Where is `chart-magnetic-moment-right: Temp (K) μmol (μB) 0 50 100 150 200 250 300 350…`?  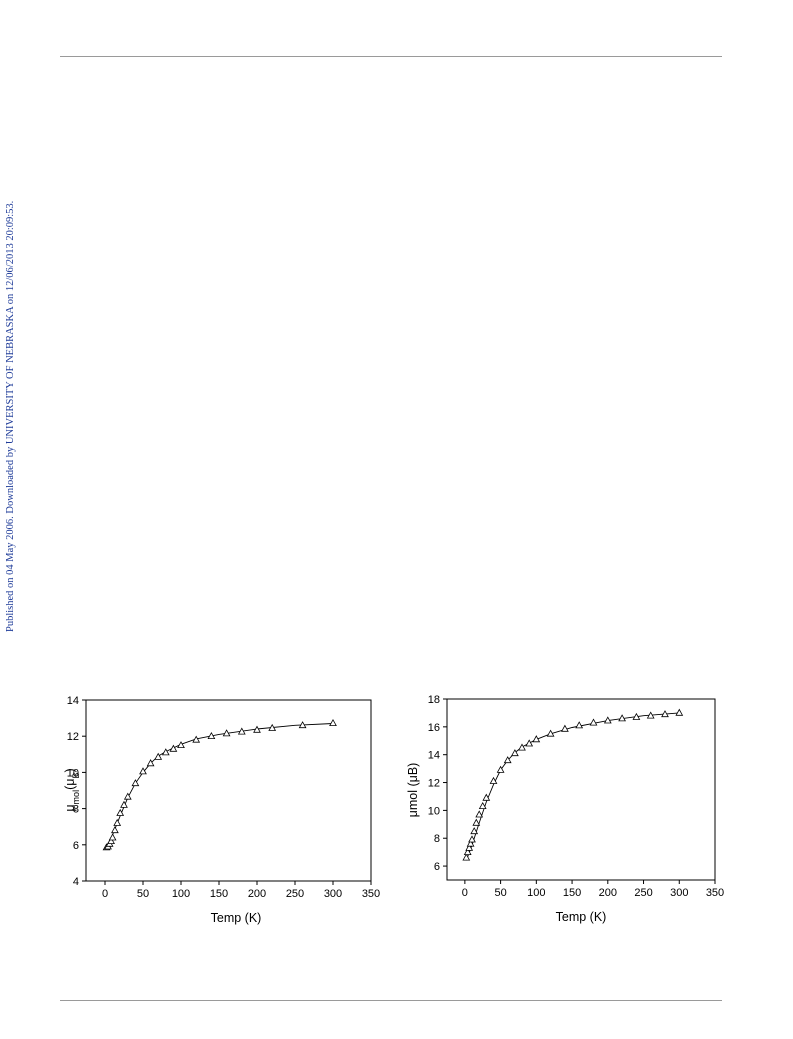
chart-magnetic-moment-right: Temp (K) μmol (μB) 0 50 100 150 200 250 300 350… is located at coordinates (560, 811).